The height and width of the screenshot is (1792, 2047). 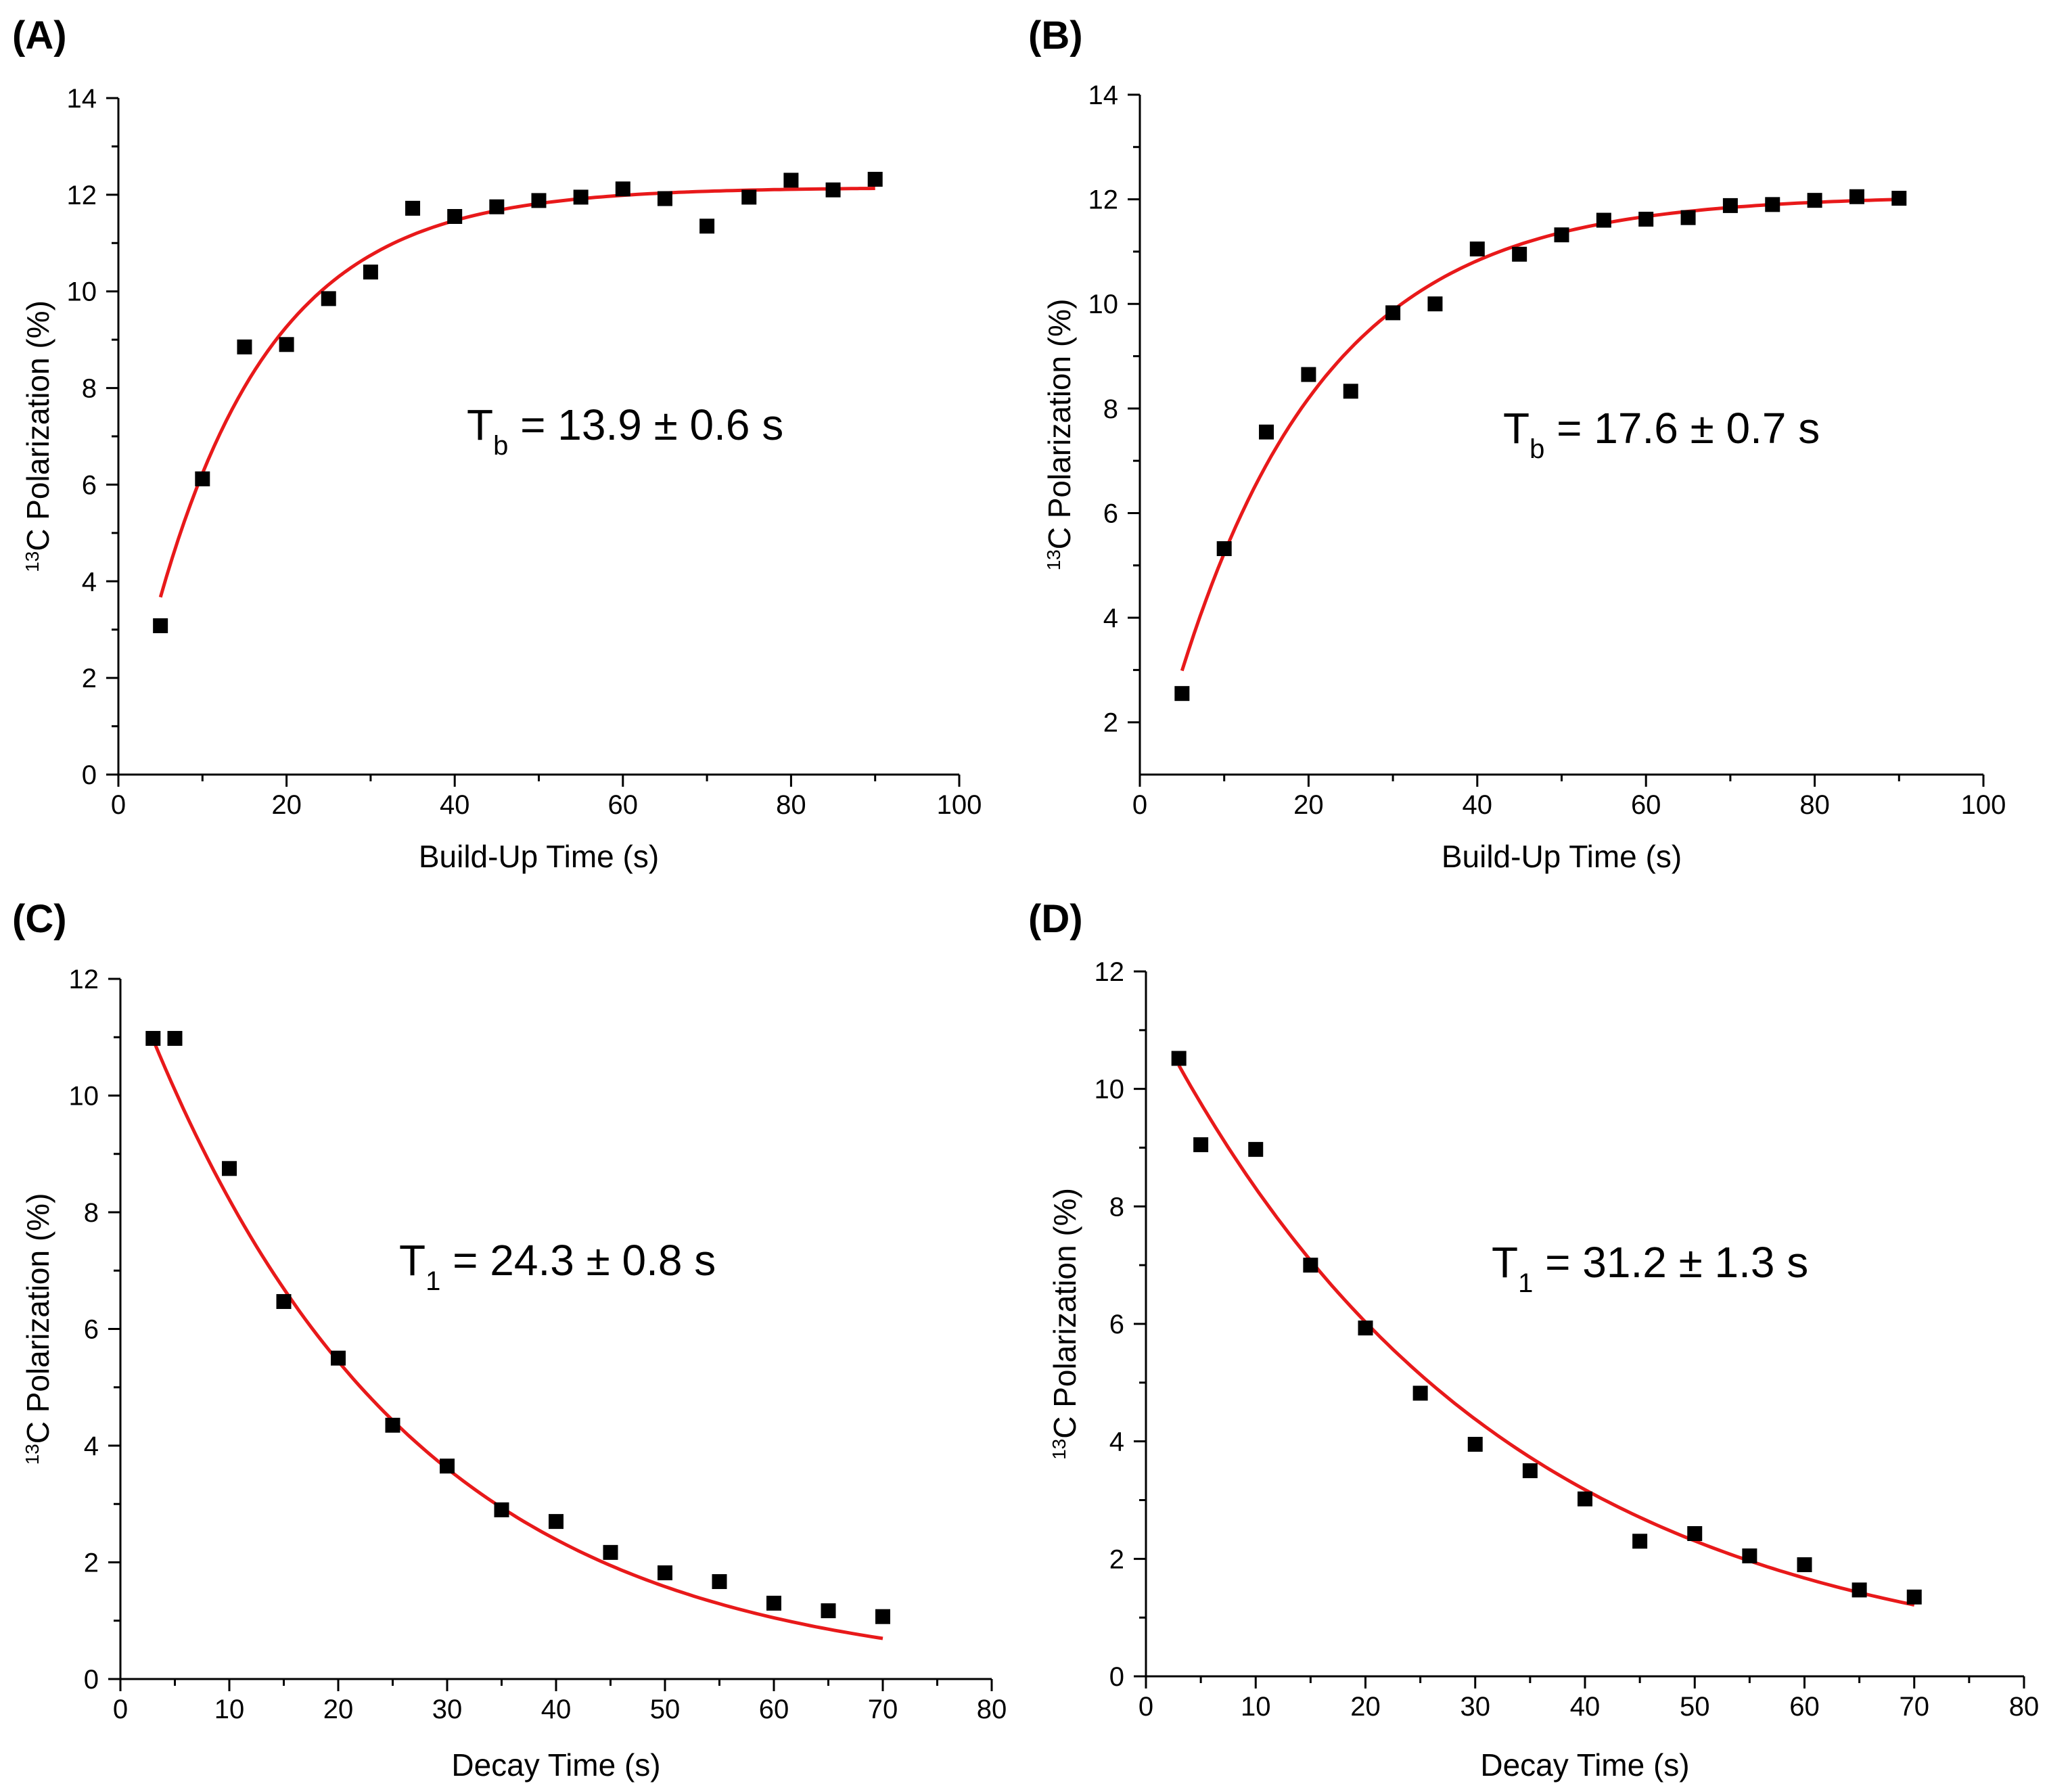 What do you see at coordinates (1525, 1283) in the screenshot?
I see `annotation-subscript: 1` at bounding box center [1525, 1283].